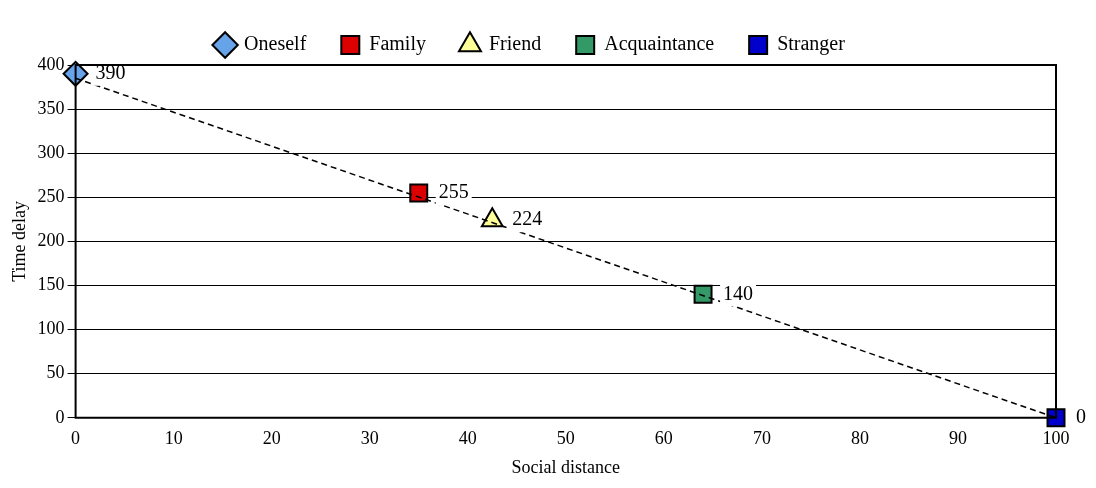 This screenshot has width=1096, height=488. I want to click on x-tick-label: 90, so click(957, 438).